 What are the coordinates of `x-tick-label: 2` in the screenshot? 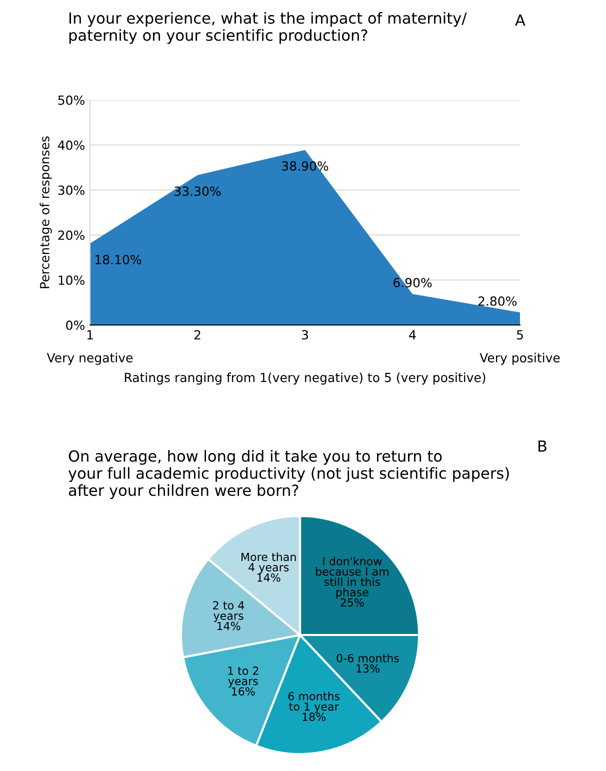 It's located at (197, 335).